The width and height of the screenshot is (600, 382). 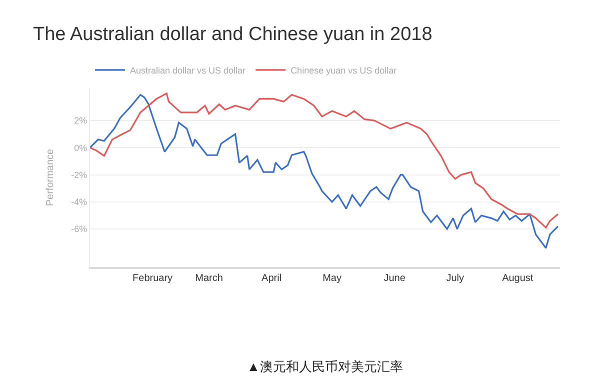 What do you see at coordinates (81, 121) in the screenshot?
I see `y-tick-label: 2%` at bounding box center [81, 121].